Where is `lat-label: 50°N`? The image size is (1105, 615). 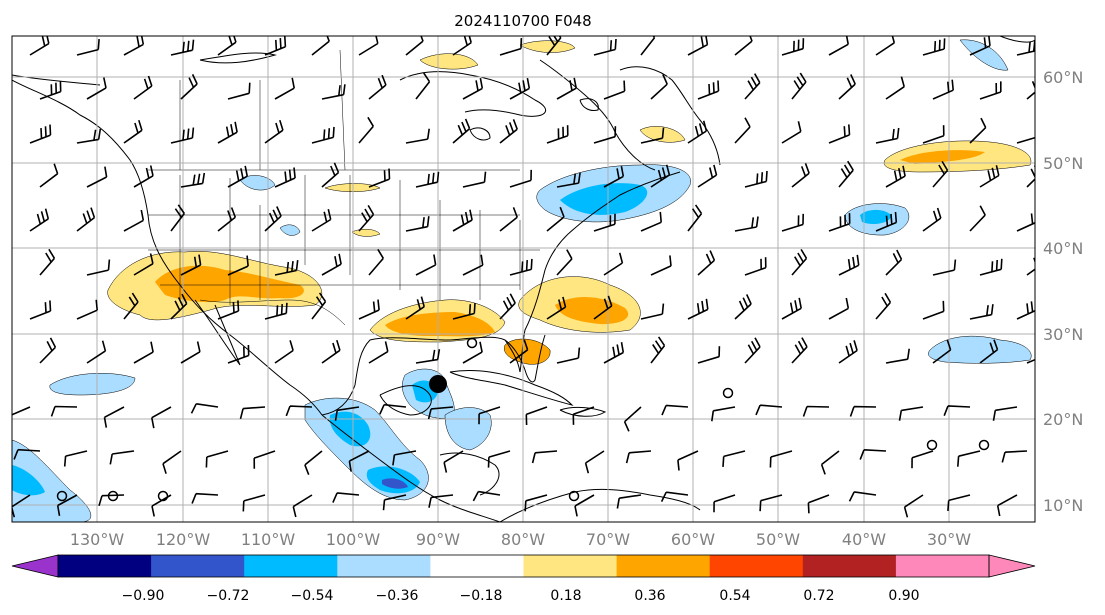
lat-label: 50°N is located at coordinates (1063, 163).